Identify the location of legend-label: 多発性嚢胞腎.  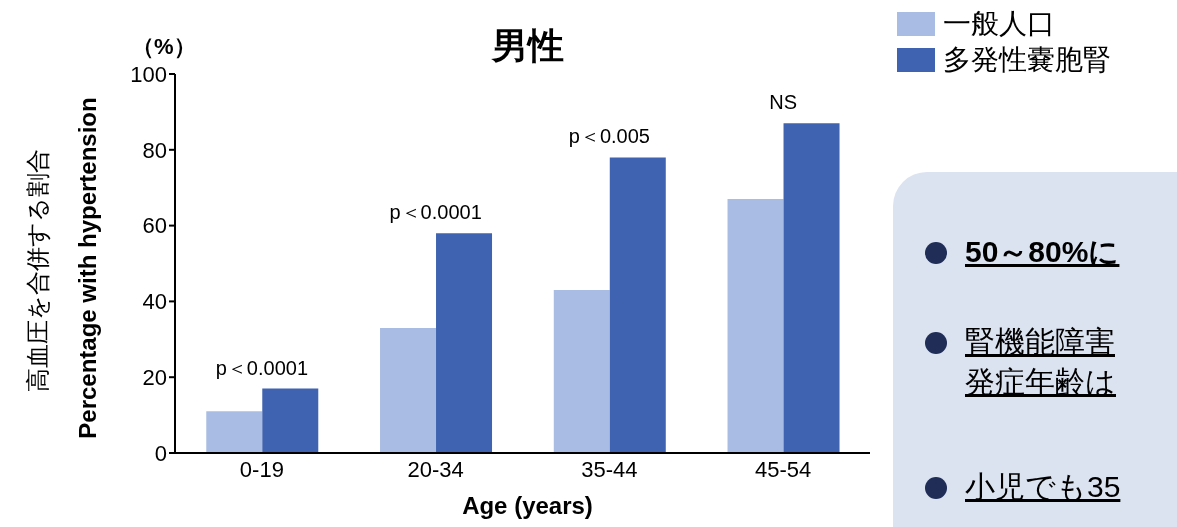
(1027, 60).